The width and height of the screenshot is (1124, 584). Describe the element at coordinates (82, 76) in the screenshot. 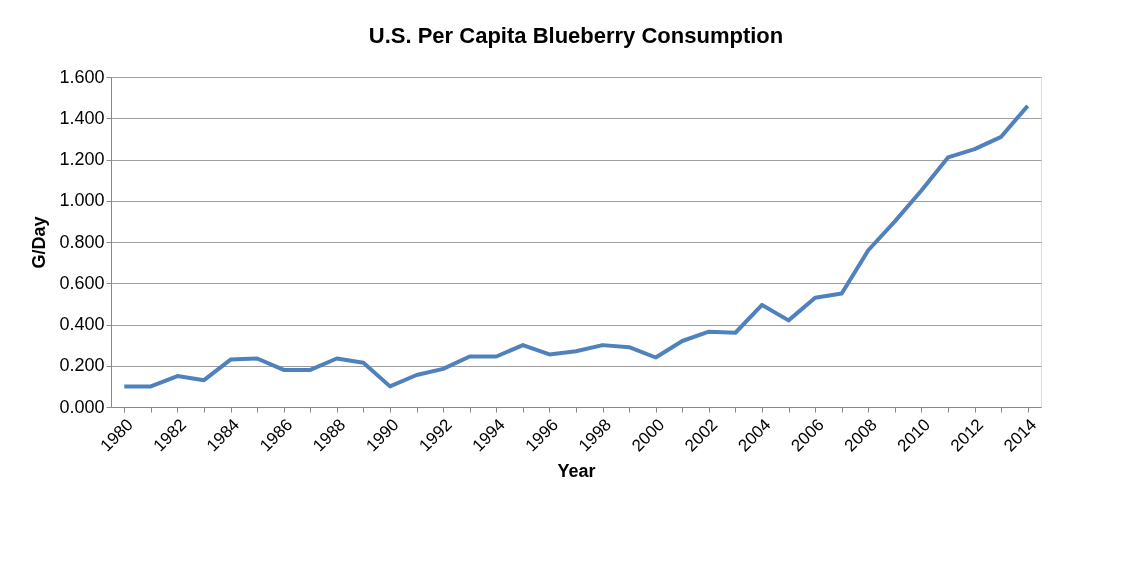

I see `y-tick-label: 1.600` at that location.